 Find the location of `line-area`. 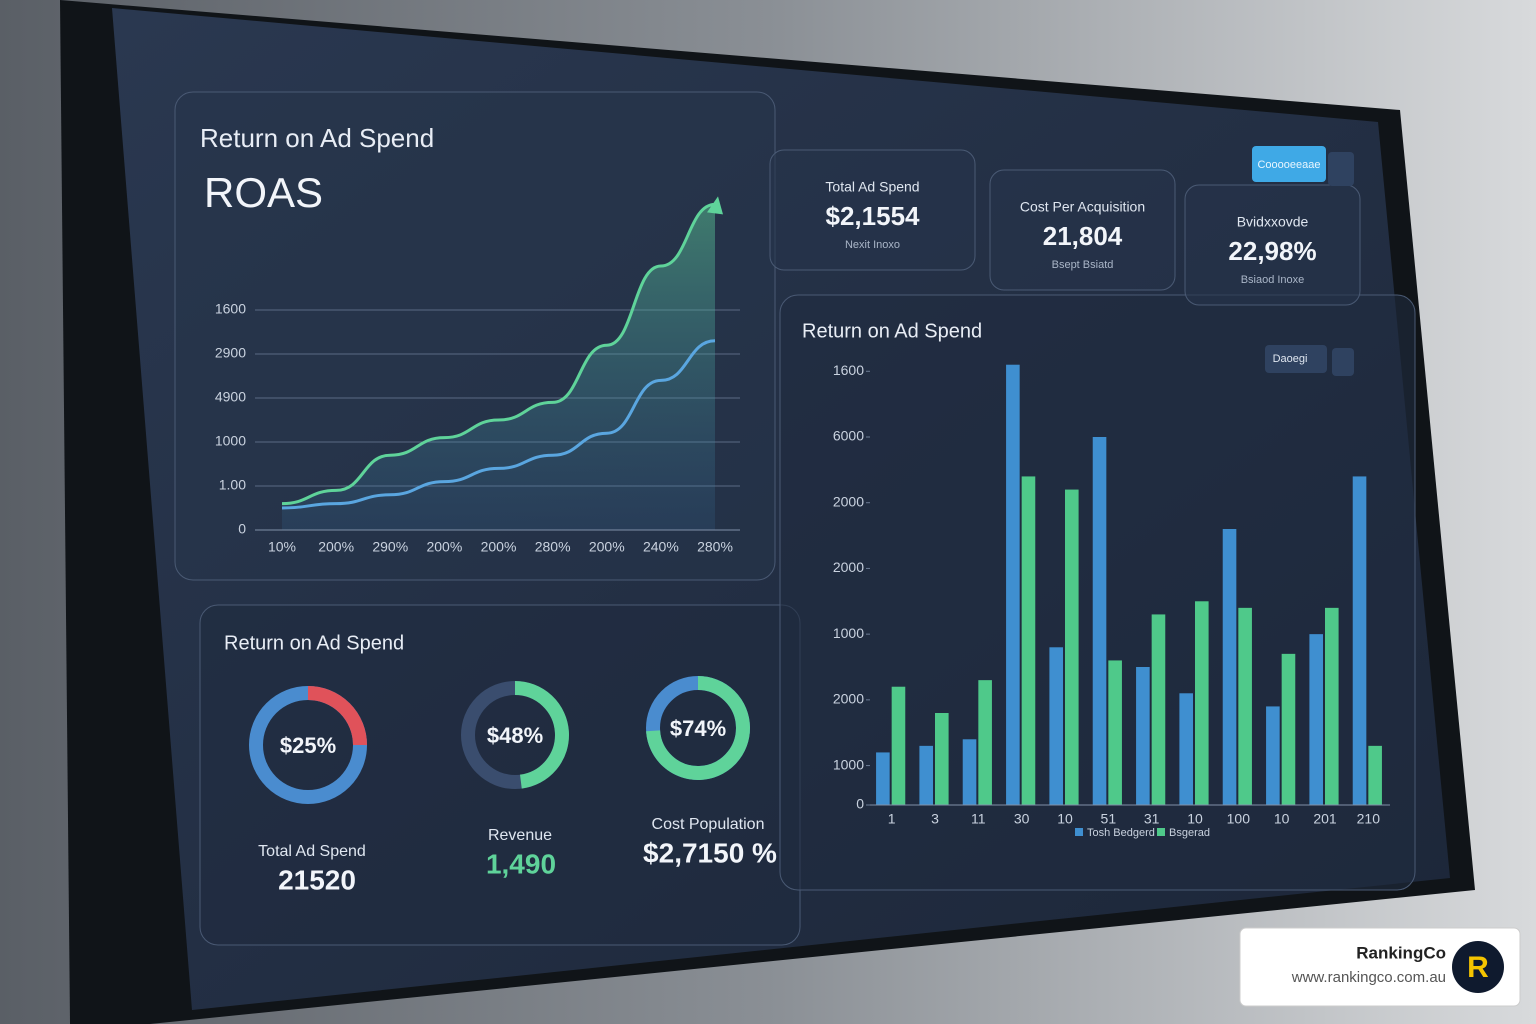

line-area is located at coordinates (498, 367).